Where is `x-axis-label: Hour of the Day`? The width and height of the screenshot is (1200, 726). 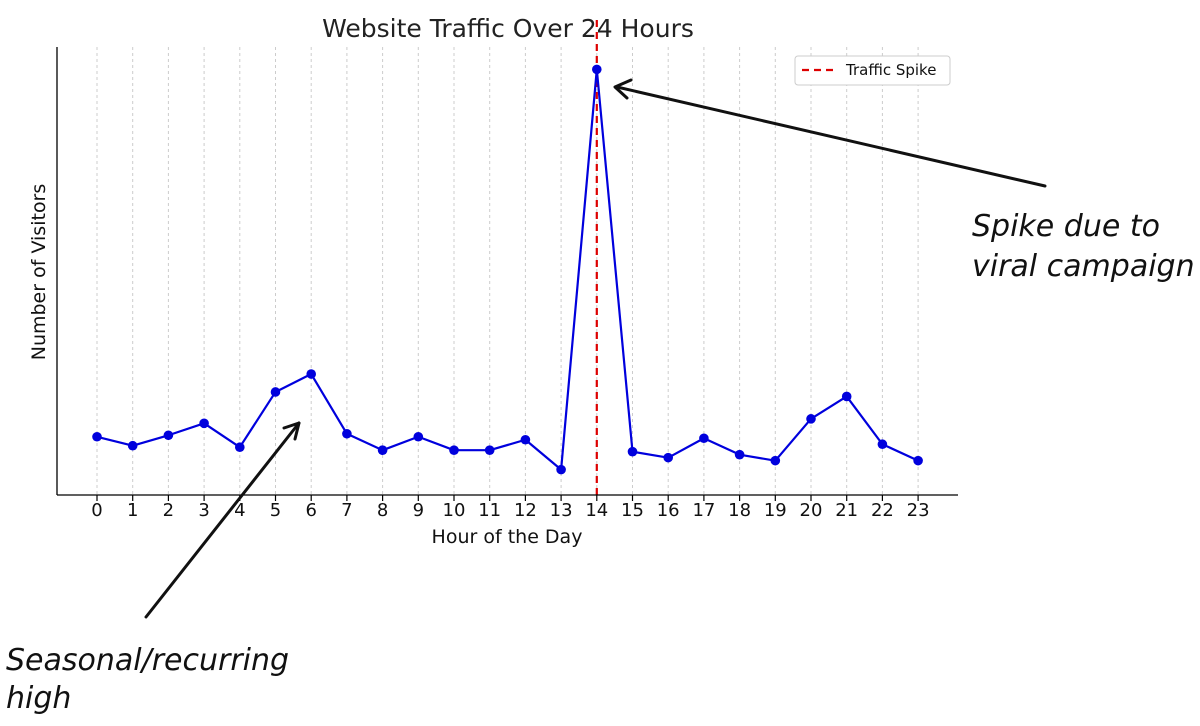
x-axis-label: Hour of the Day is located at coordinates (507, 537).